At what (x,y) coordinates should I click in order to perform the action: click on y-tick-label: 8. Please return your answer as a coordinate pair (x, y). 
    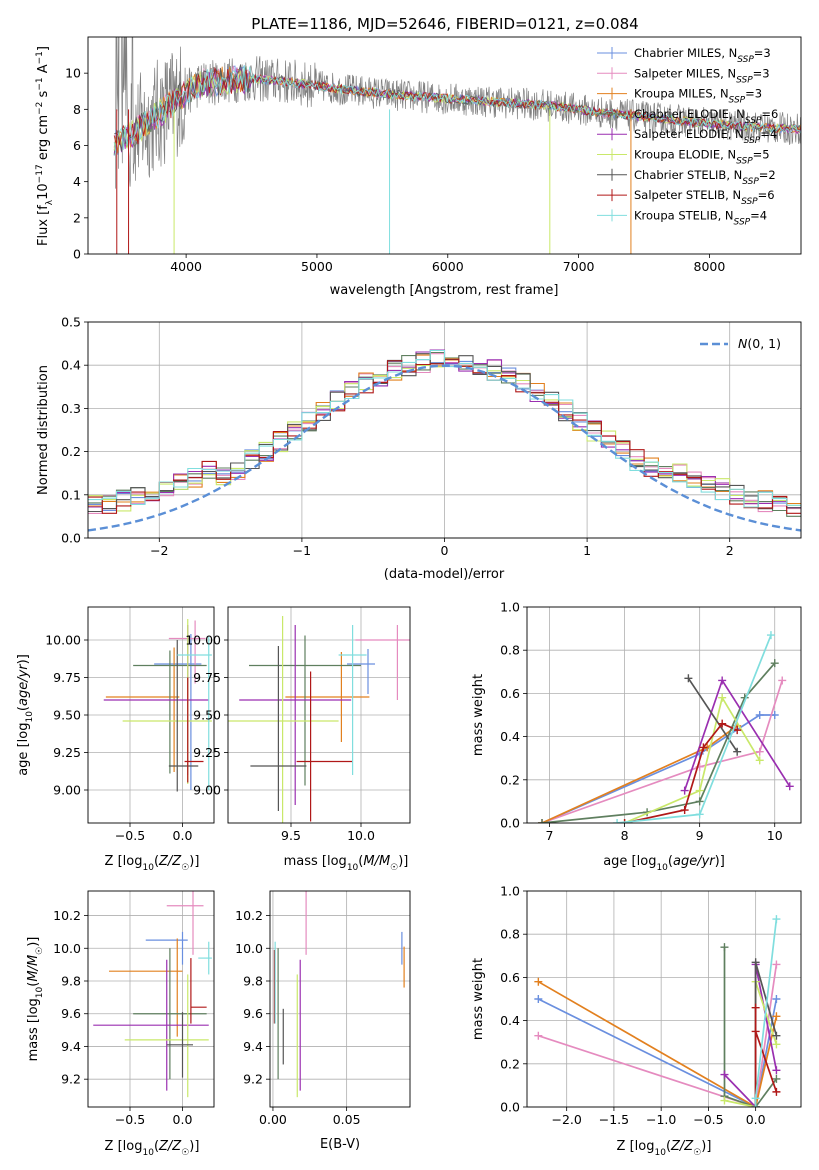
    Looking at the image, I should click on (77, 109).